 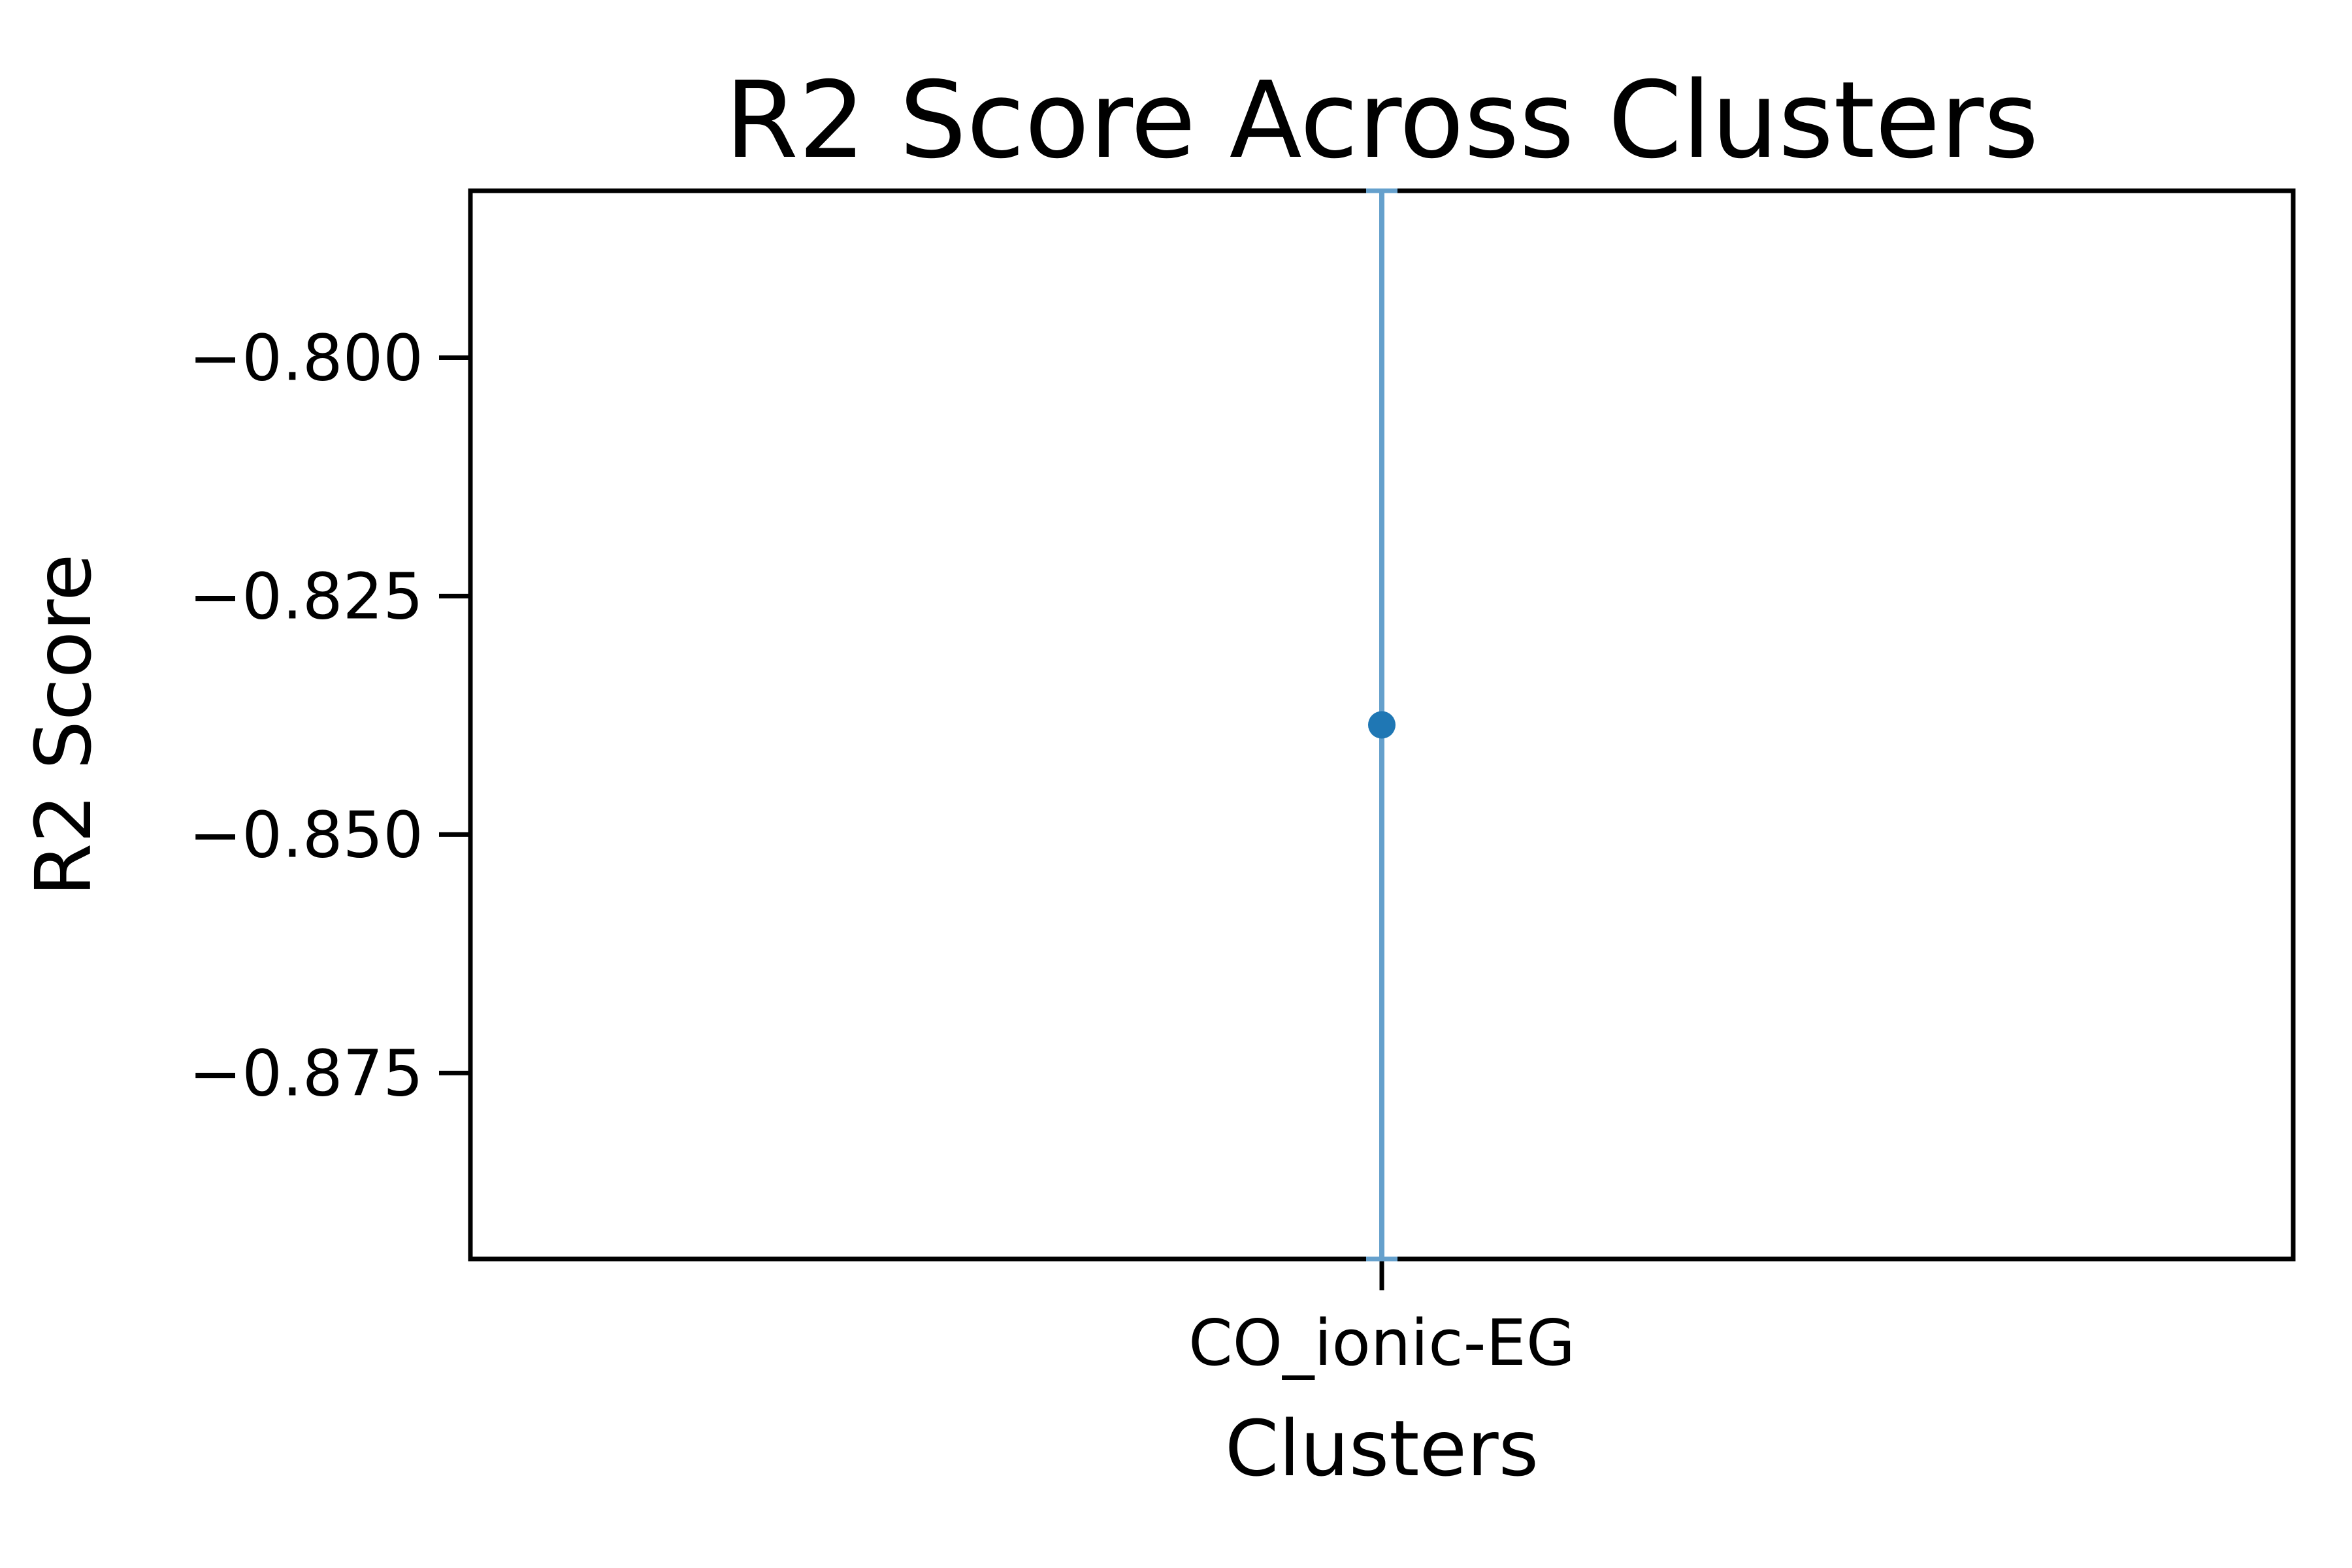 I want to click on x-tick-label: CO_ionic-EG, so click(x=1381, y=1343).